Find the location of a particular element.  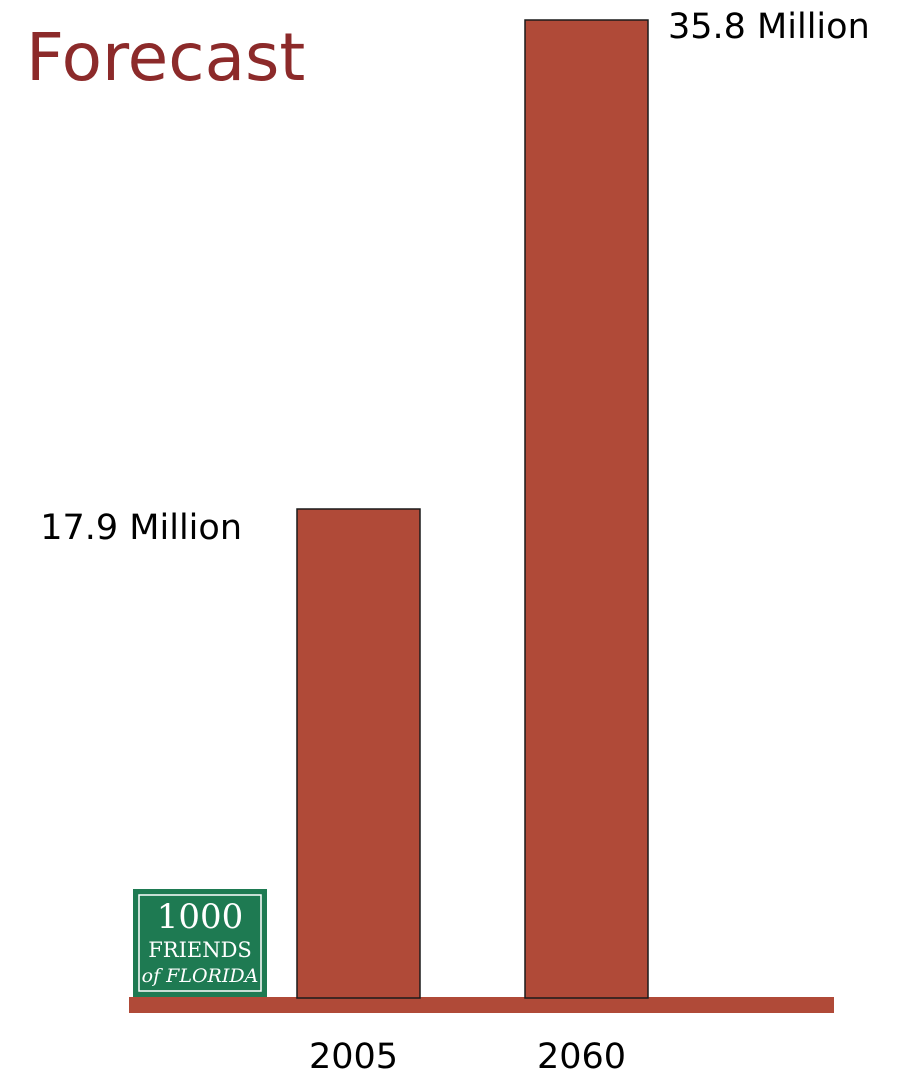

x-tick-label-2060: 2060 is located at coordinates (581, 1057).